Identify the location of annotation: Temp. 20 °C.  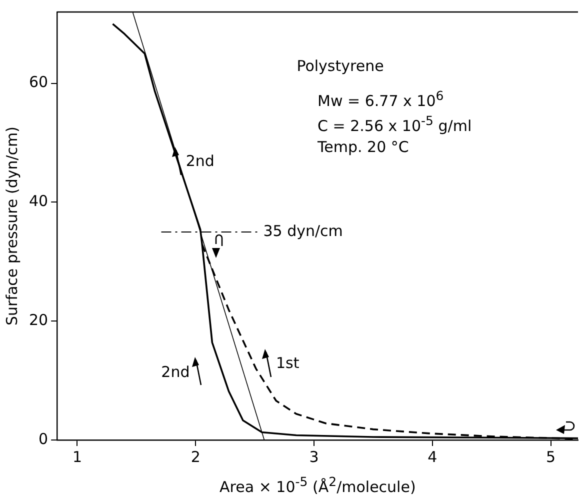
(363, 147).